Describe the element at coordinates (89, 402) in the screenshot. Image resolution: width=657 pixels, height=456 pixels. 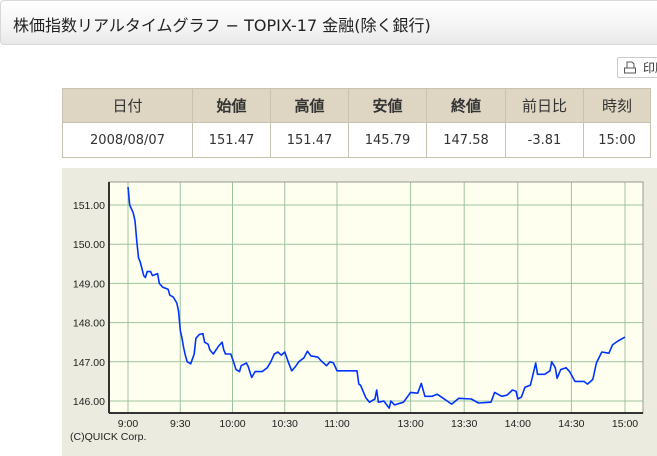
I see `y-tick-label: 146.00` at that location.